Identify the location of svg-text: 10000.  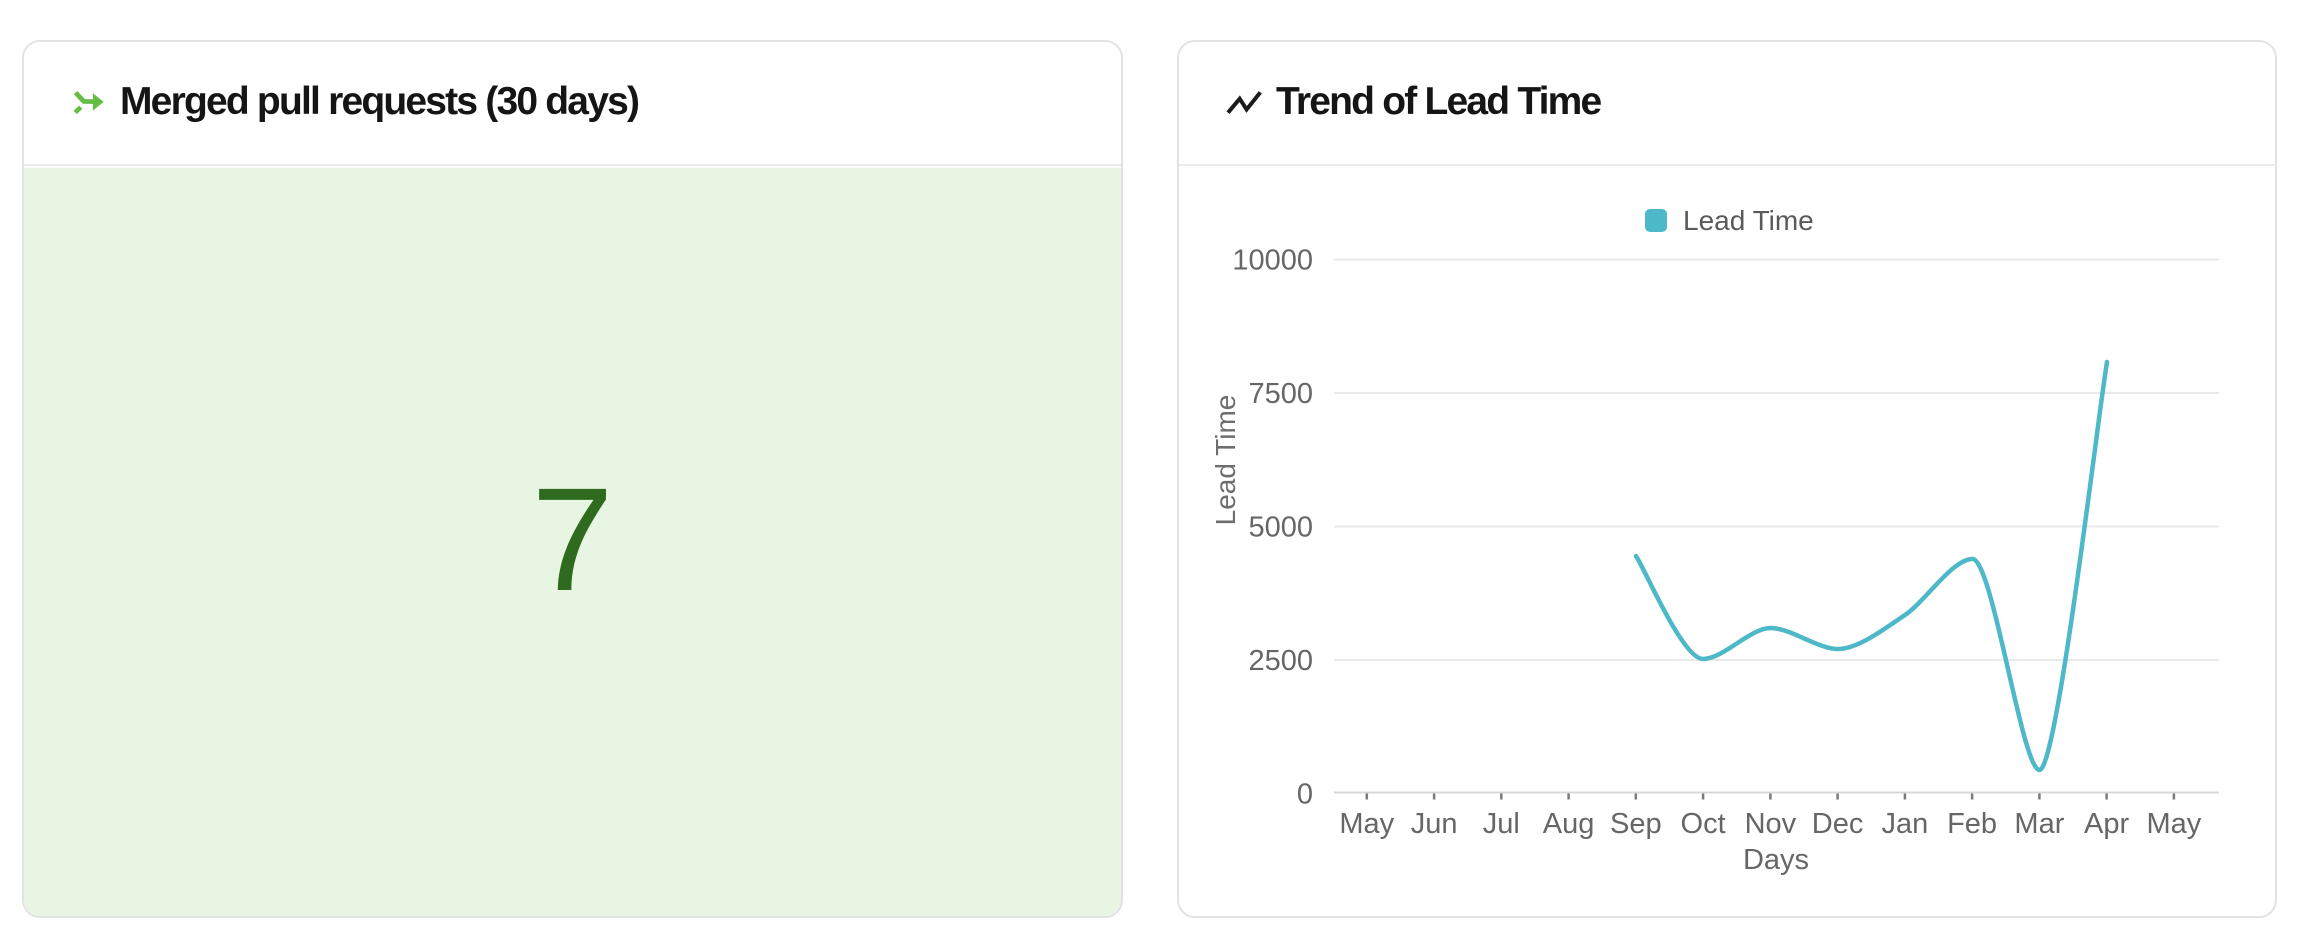
(1272, 261).